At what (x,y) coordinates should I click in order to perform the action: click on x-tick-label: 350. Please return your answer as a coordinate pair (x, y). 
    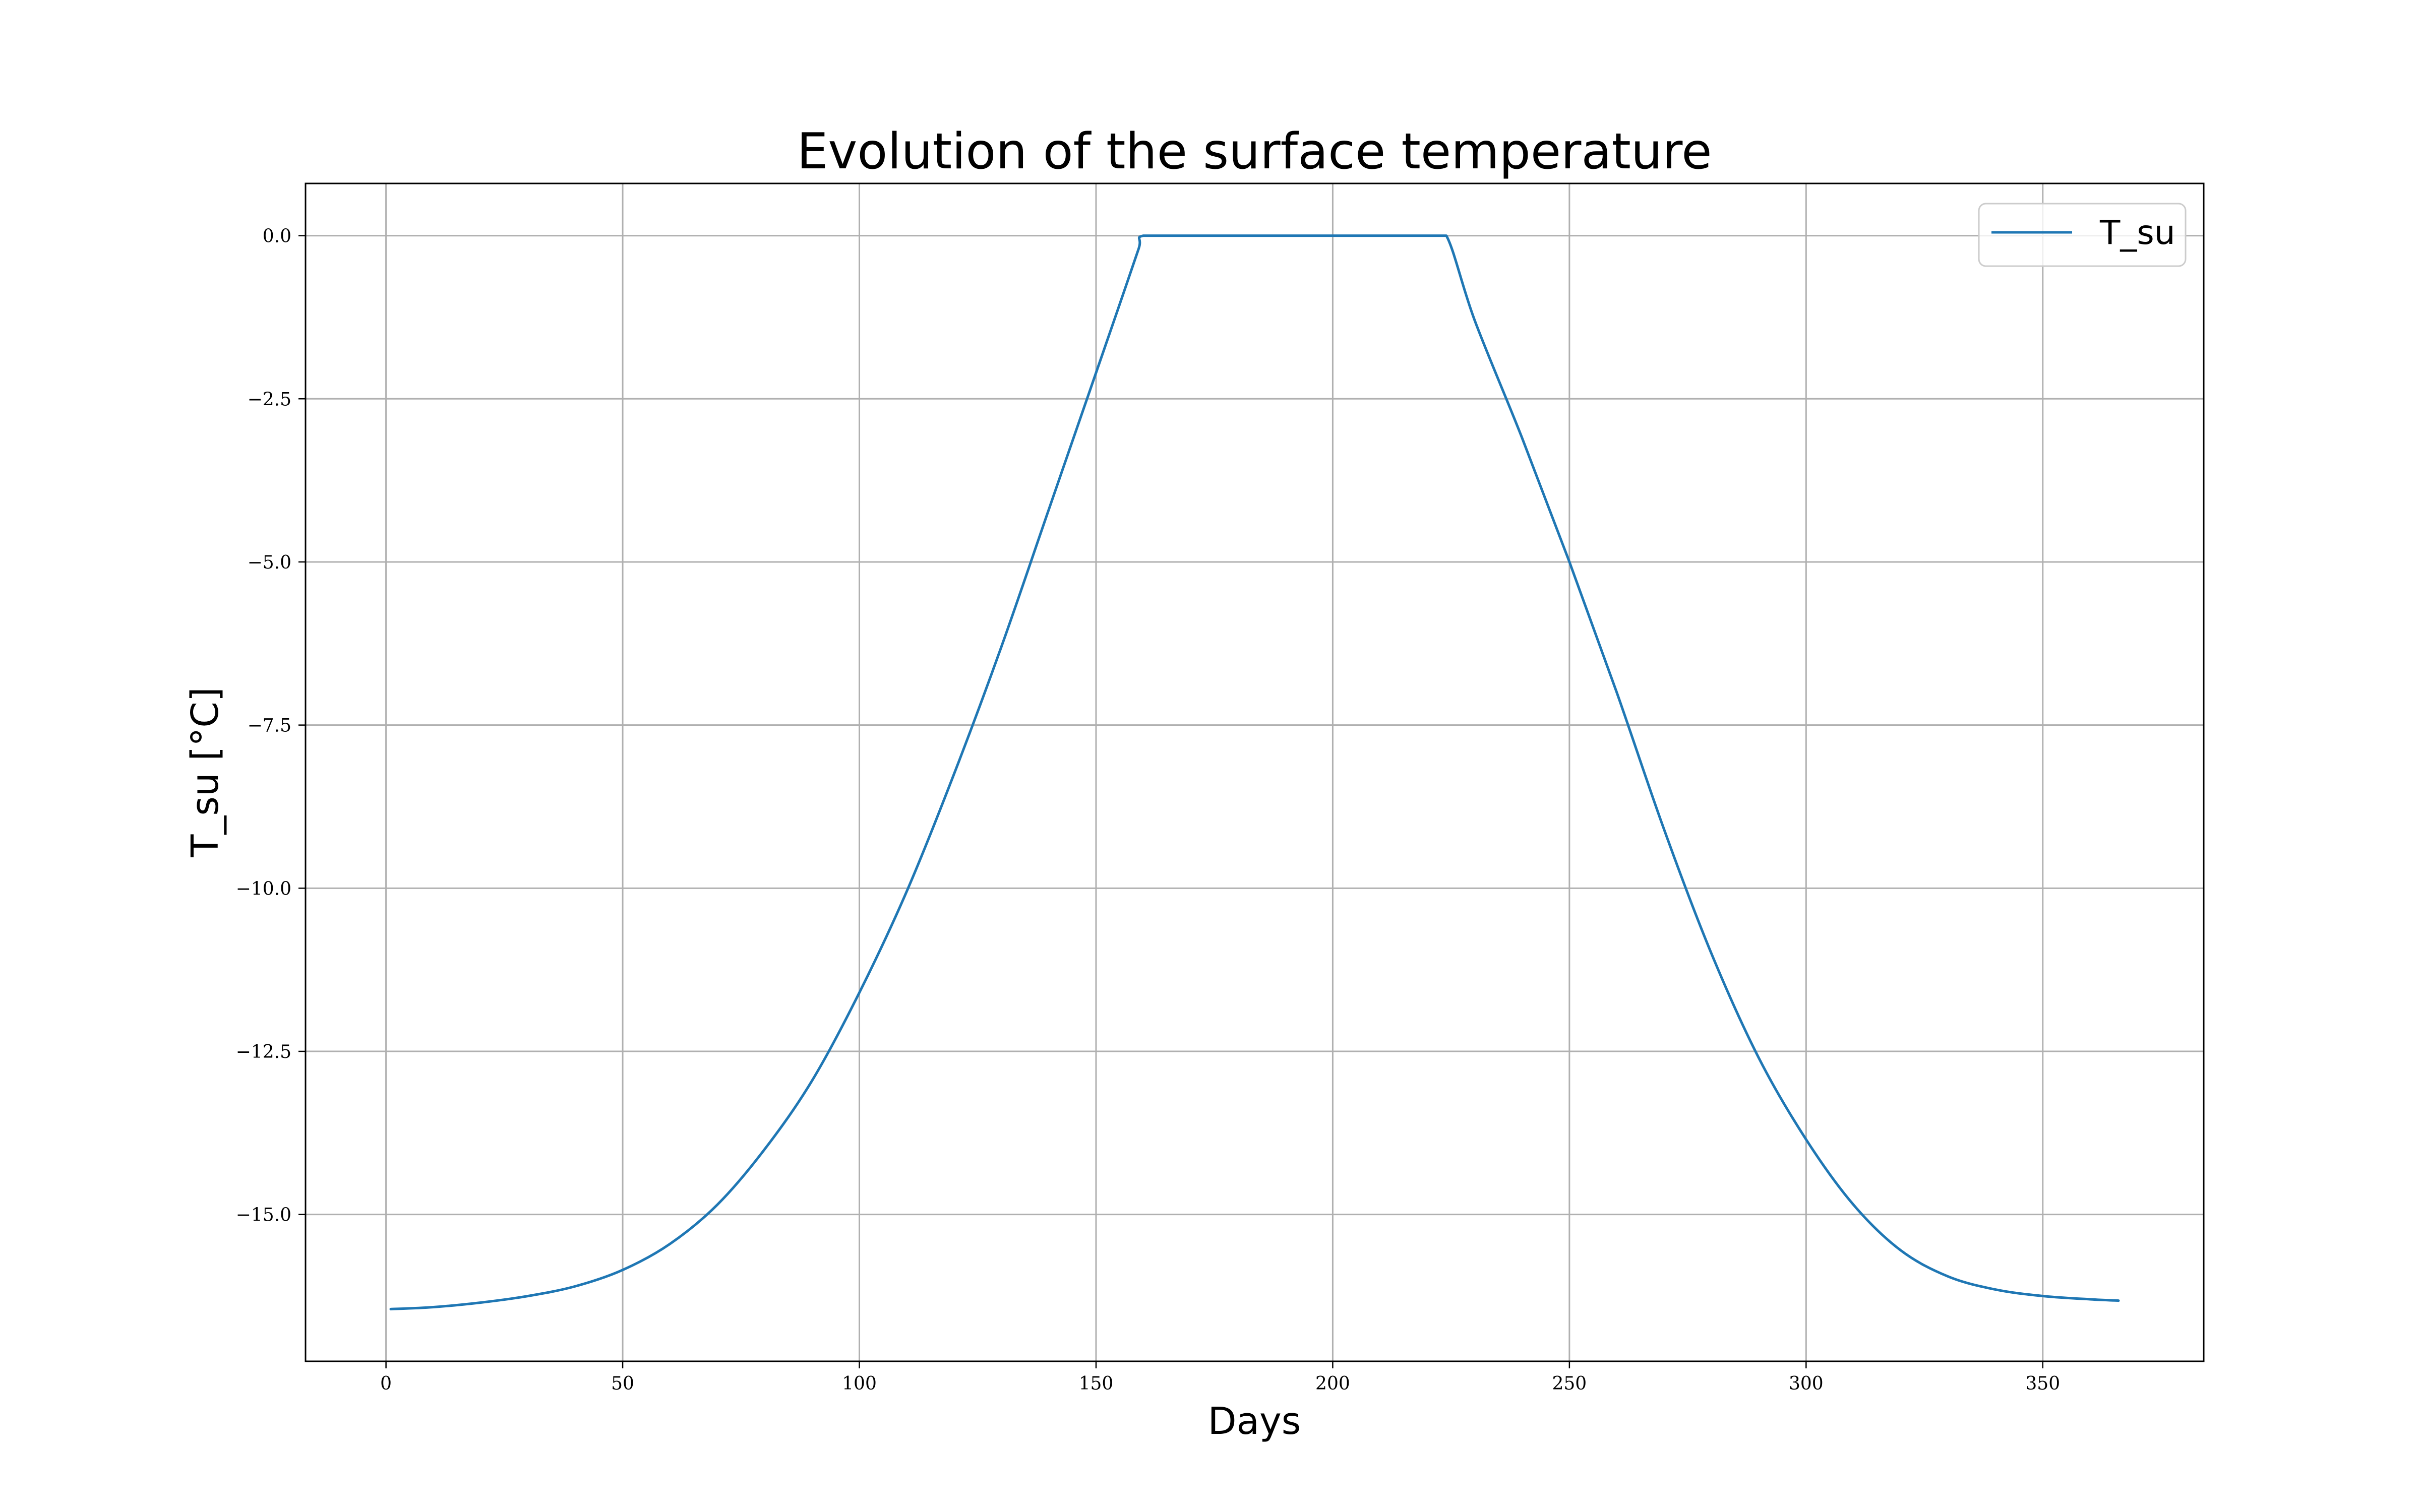
    Looking at the image, I should click on (2042, 1383).